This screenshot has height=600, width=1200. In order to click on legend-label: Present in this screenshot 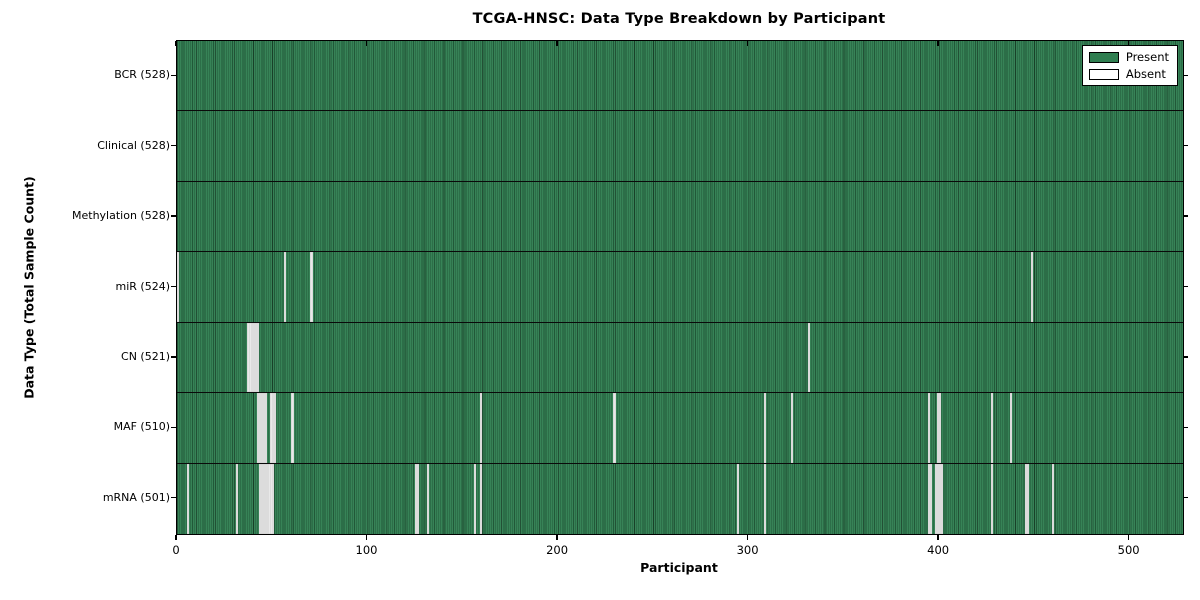, I will do `click(1147, 57)`.